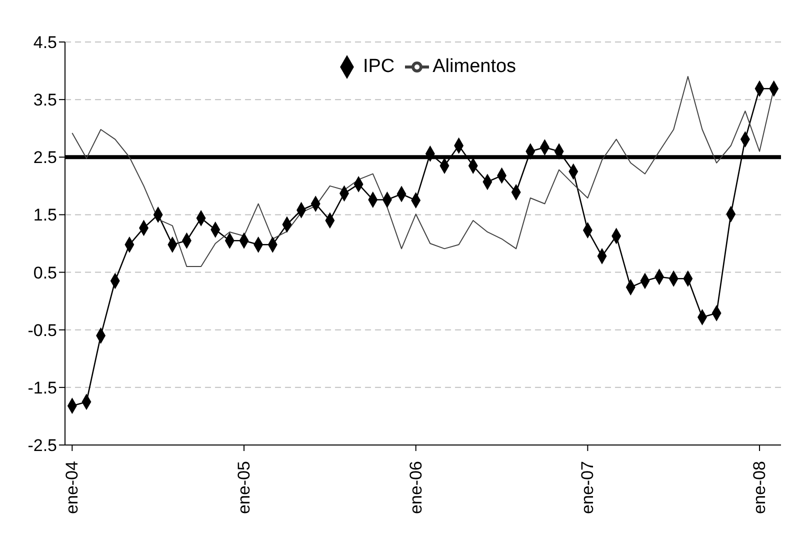 Image resolution: width=801 pixels, height=543 pixels. I want to click on legend-label: IPC, so click(378, 67).